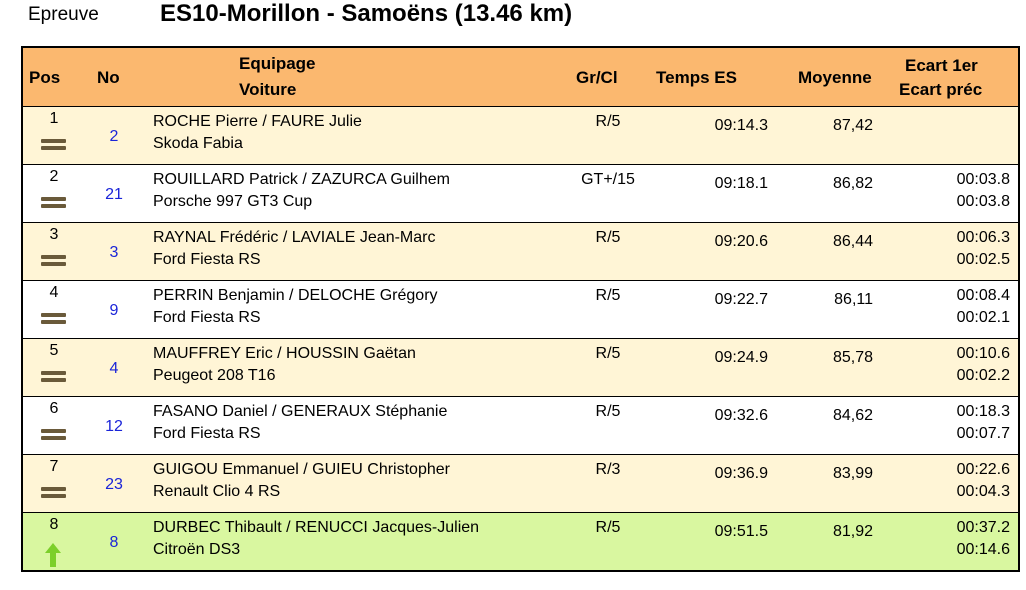 The height and width of the screenshot is (590, 1026). What do you see at coordinates (983, 179) in the screenshot?
I see `gap-first: 00:03.8` at bounding box center [983, 179].